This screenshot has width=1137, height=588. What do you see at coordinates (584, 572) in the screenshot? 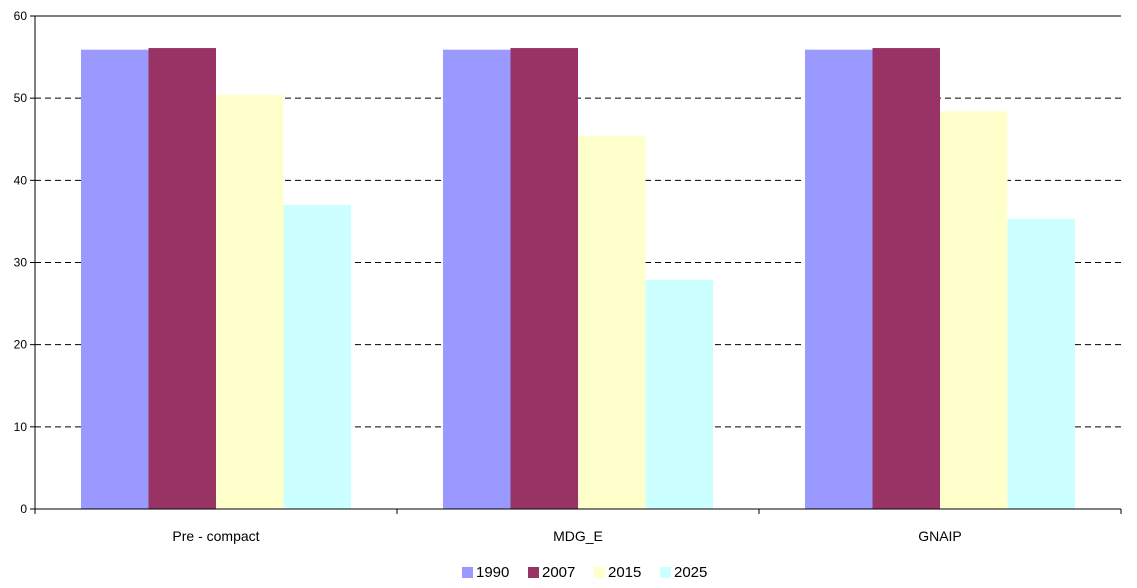
I see `legend: 1990 2007 2015 2025` at bounding box center [584, 572].